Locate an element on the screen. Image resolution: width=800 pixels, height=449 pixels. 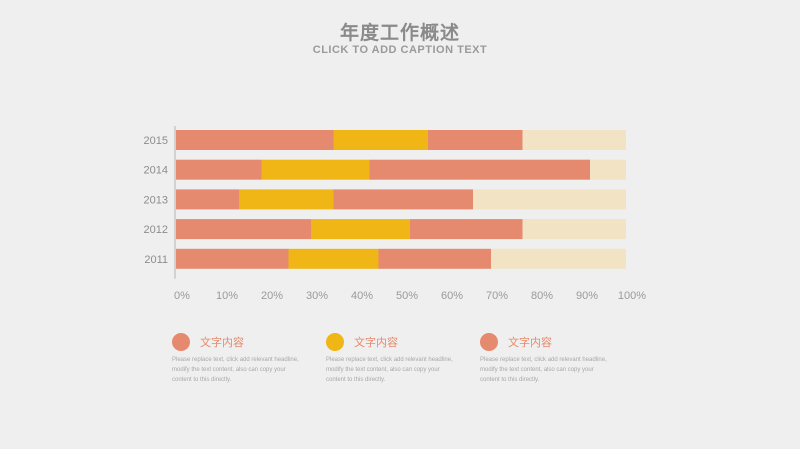
x-tick-label: 40% is located at coordinates (362, 296).